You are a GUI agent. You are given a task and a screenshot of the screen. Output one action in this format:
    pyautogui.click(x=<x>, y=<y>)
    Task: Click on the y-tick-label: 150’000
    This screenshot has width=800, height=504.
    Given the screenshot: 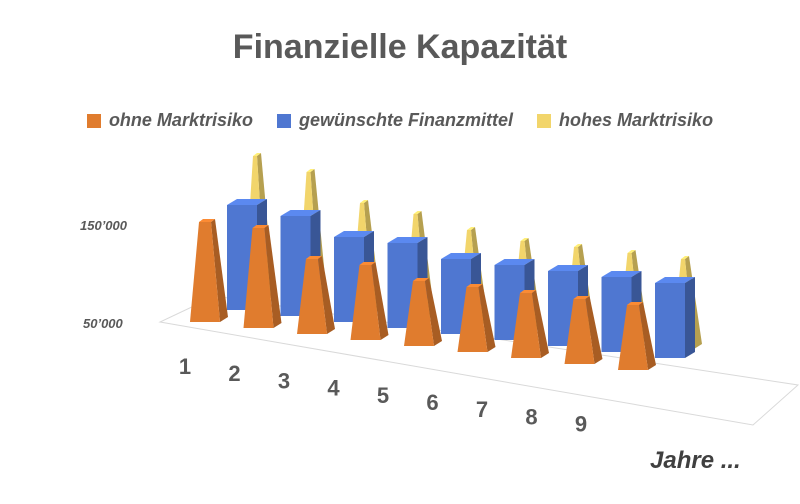 What is the action you would take?
    pyautogui.click(x=104, y=225)
    